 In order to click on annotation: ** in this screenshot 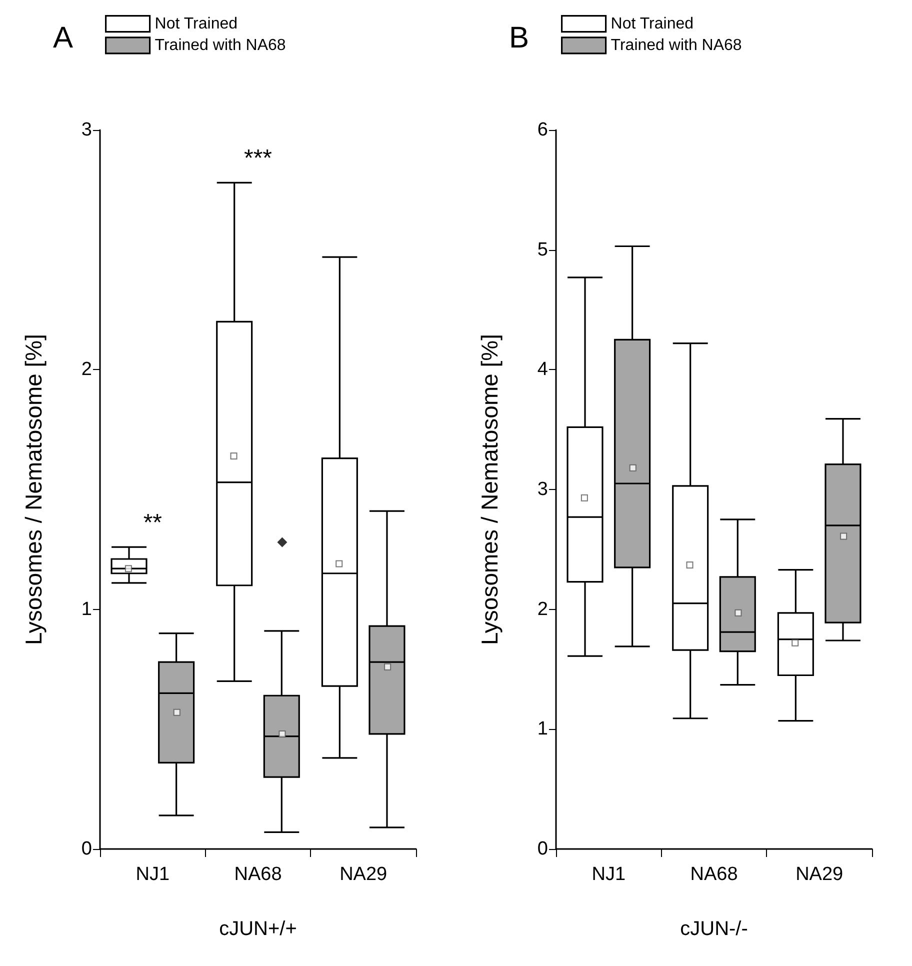, I will do `click(152, 523)`.